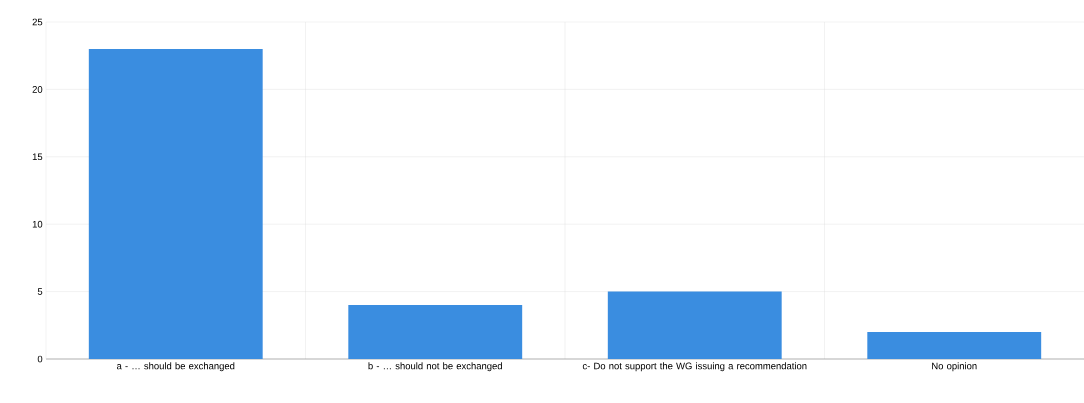  I want to click on x-tick-label: No opinion, so click(954, 367).